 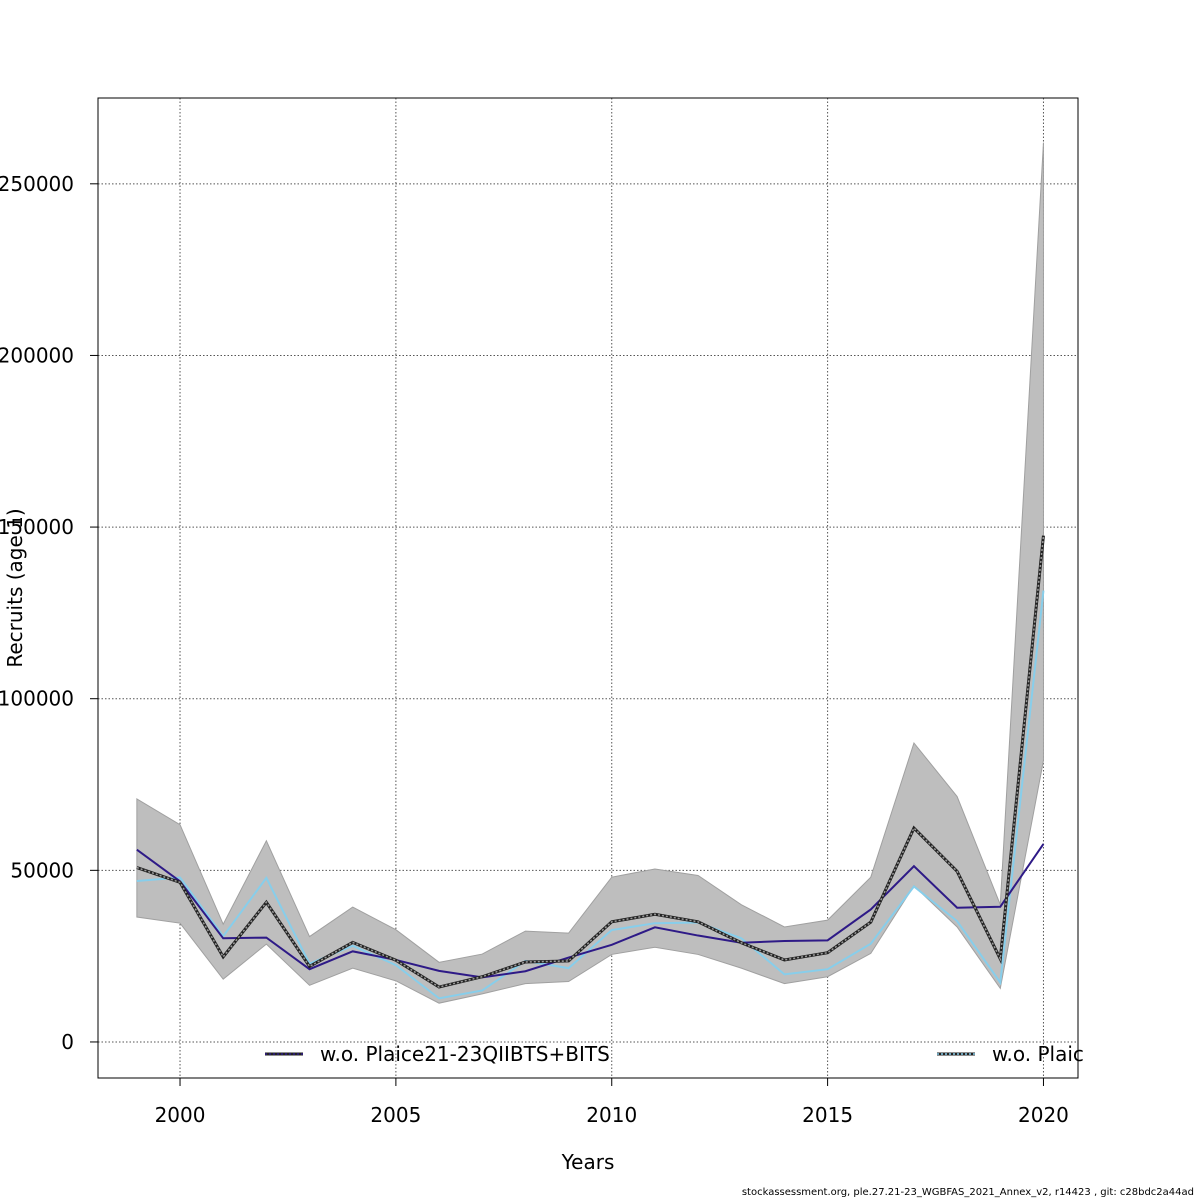 What do you see at coordinates (674, 1054) in the screenshot?
I see `legend: w.o. Plaice21-23QIIBTS+BITS w.o. Plaic` at bounding box center [674, 1054].